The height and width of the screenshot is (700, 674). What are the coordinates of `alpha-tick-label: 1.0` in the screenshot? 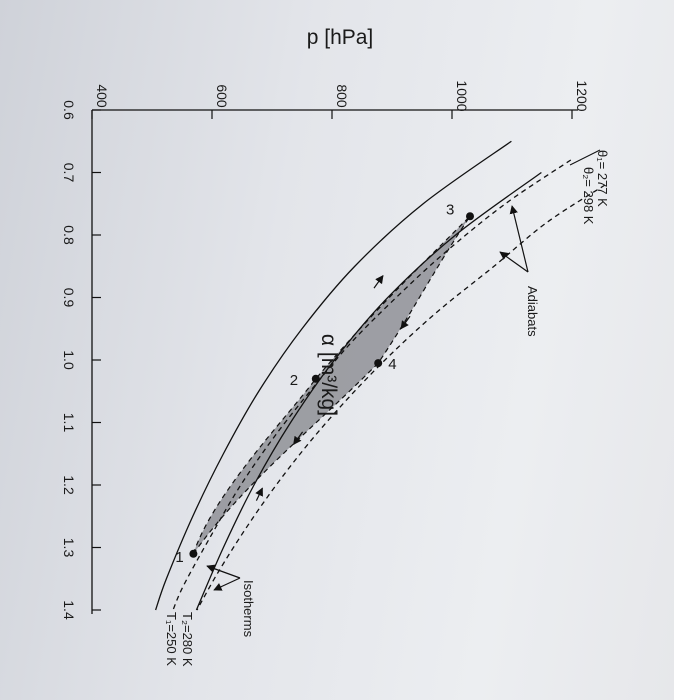 It's located at (69, 360).